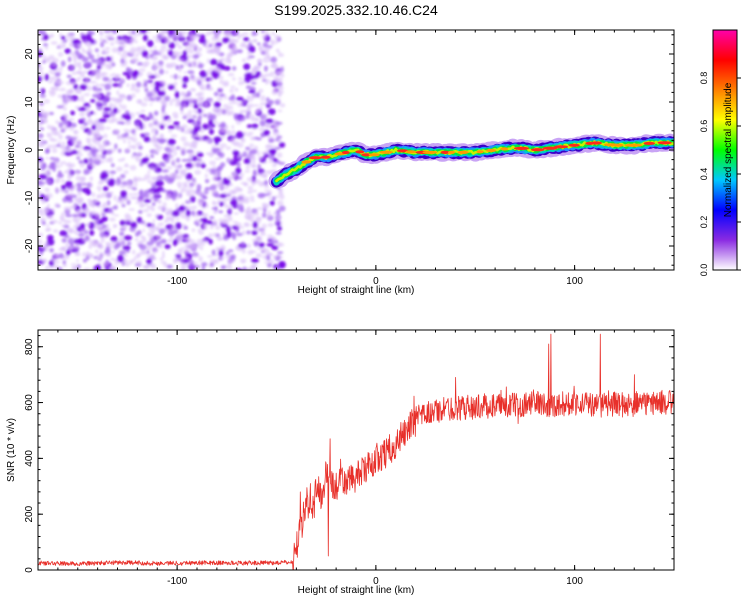 This screenshot has width=750, height=600. What do you see at coordinates (356, 590) in the screenshot?
I see `snr-x-label: Height of straight line (km)` at bounding box center [356, 590].